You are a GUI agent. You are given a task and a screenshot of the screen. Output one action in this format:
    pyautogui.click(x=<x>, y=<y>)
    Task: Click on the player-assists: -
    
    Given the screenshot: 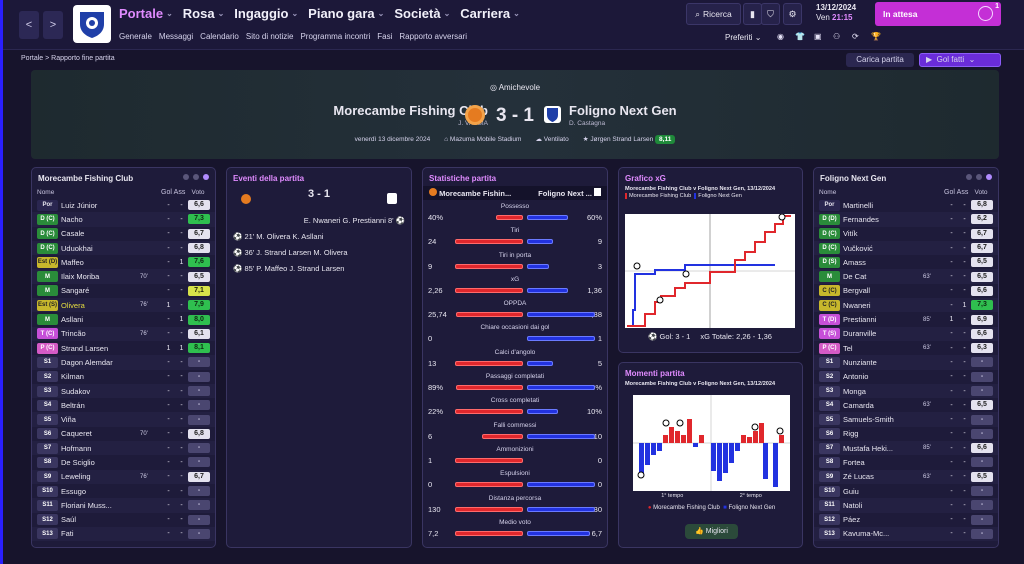 What is the action you would take?
    pyautogui.click(x=181, y=448)
    